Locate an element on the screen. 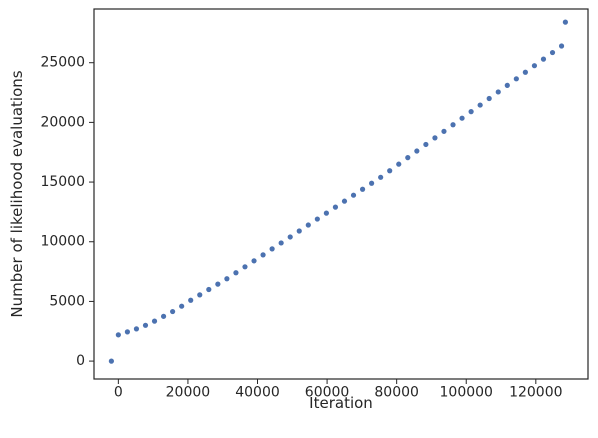 This screenshot has height=438, width=598. y-tick-label: 25000 is located at coordinates (62, 63).